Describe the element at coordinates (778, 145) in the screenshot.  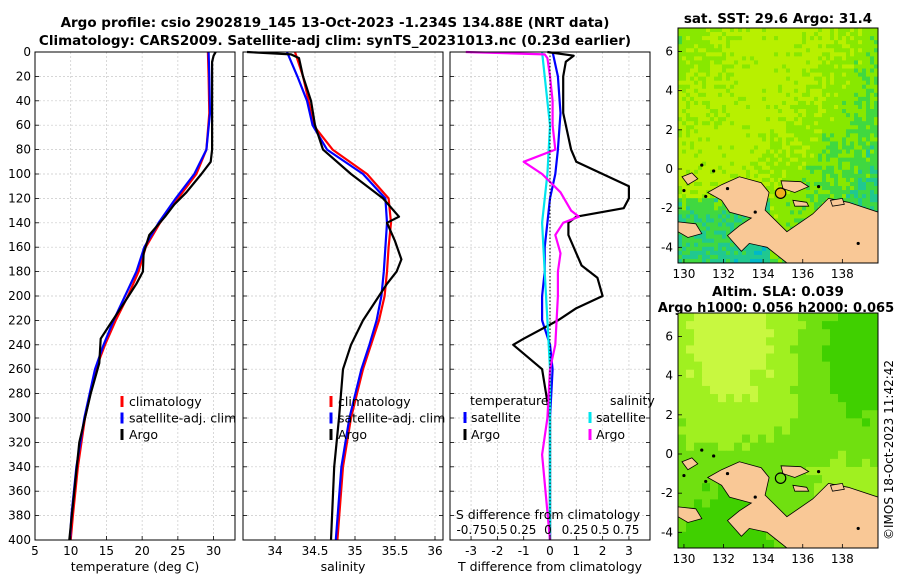
I see `sst-map-frame` at that location.